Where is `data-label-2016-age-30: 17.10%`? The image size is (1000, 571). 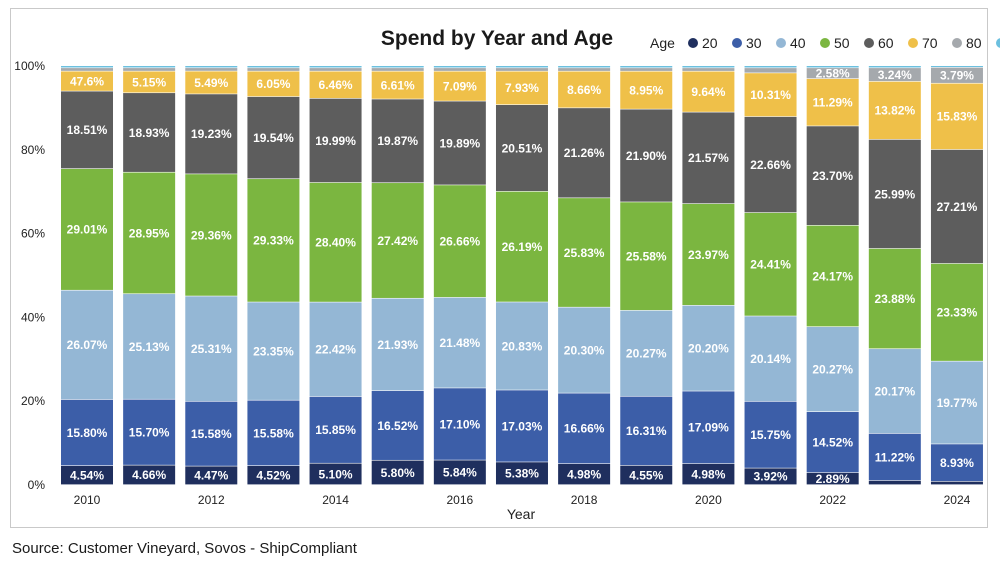 data-label-2016-age-30: 17.10% is located at coordinates (459, 424).